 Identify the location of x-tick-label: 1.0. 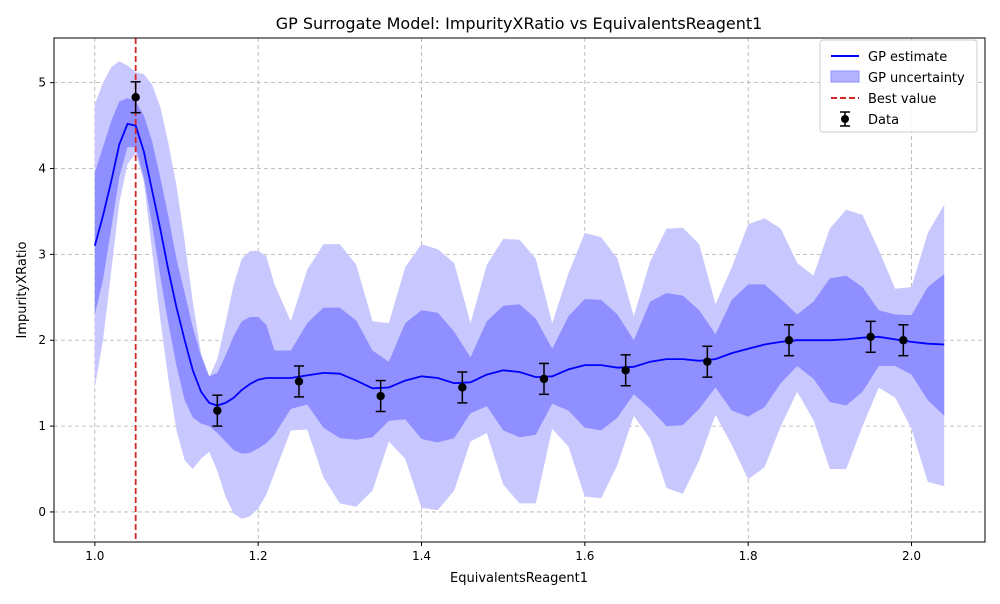
(94, 556).